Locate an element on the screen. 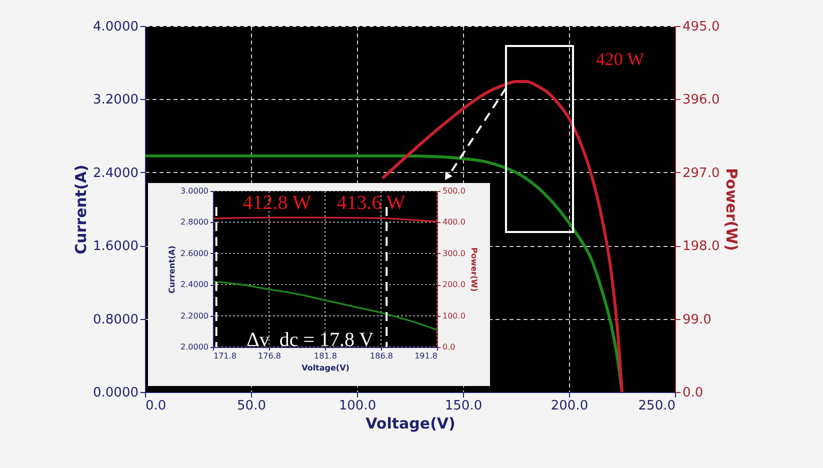 This screenshot has width=823, height=468. y-tick-label: 0.0000 is located at coordinates (115, 393).